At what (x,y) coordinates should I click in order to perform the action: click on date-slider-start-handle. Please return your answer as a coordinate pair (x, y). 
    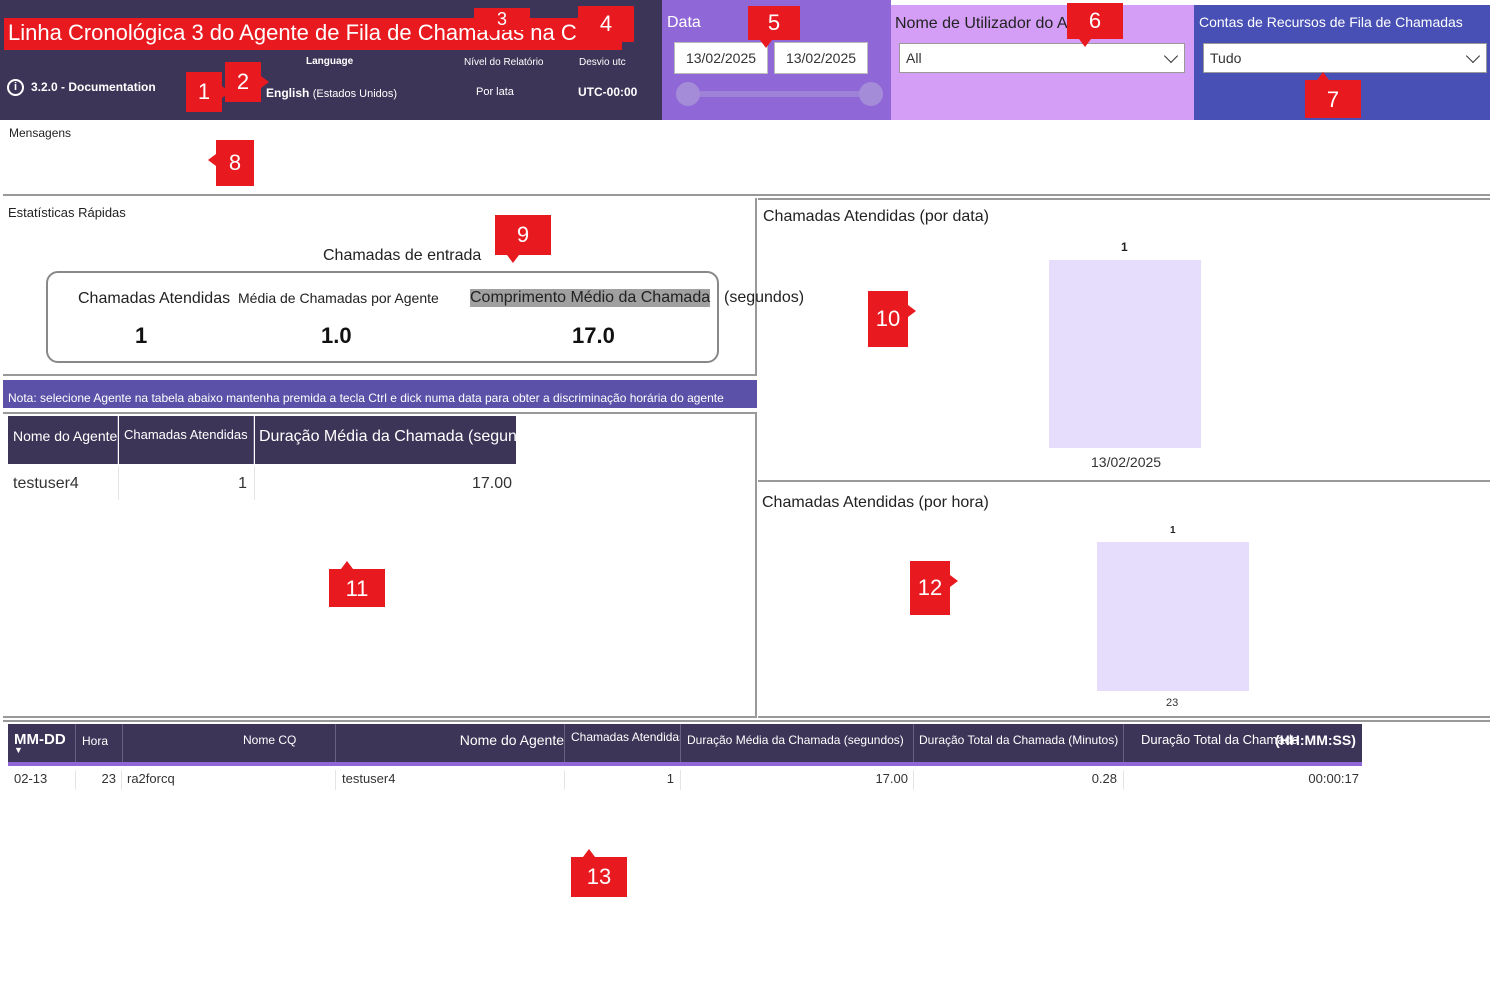
    Looking at the image, I should click on (688, 94).